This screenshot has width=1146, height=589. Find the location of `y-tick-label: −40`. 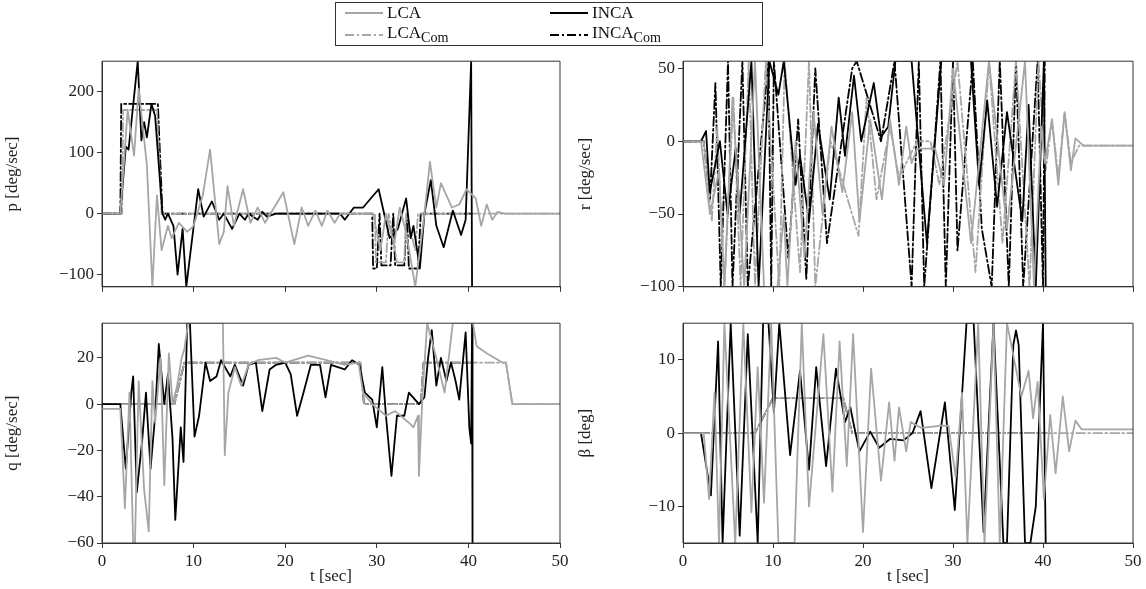

y-tick-label: −40 is located at coordinates (80, 496).